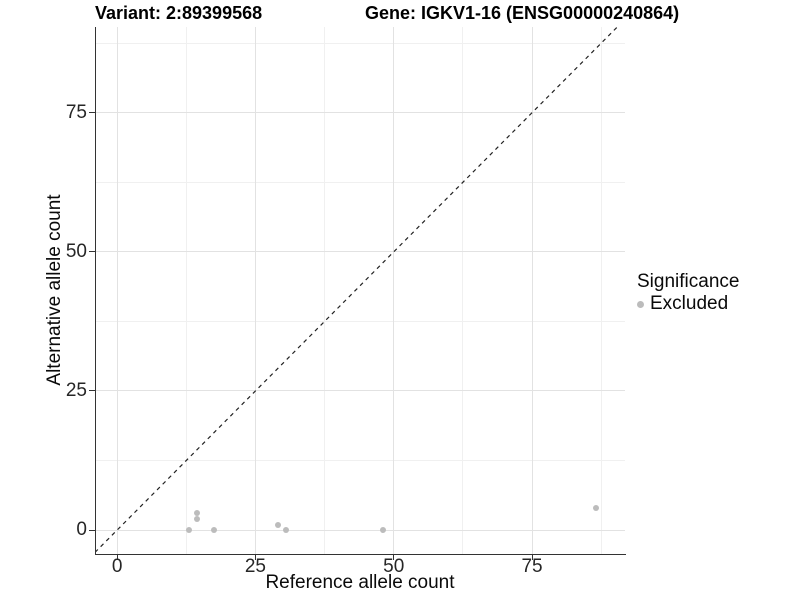 The image size is (800, 600). I want to click on y-tick-label: 25, so click(76, 390).